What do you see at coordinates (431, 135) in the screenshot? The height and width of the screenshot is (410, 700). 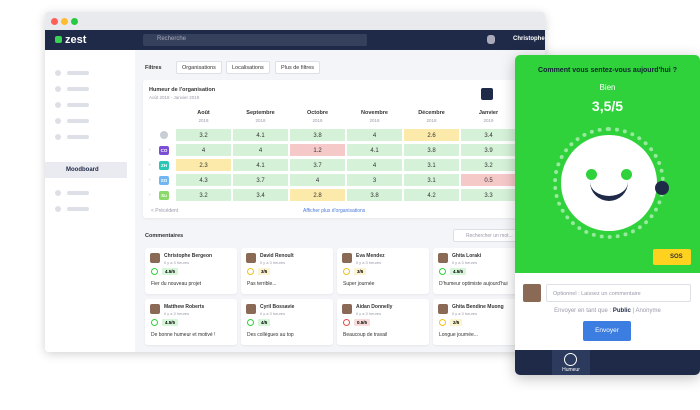 I see `mood-cell: 2.6` at bounding box center [431, 135].